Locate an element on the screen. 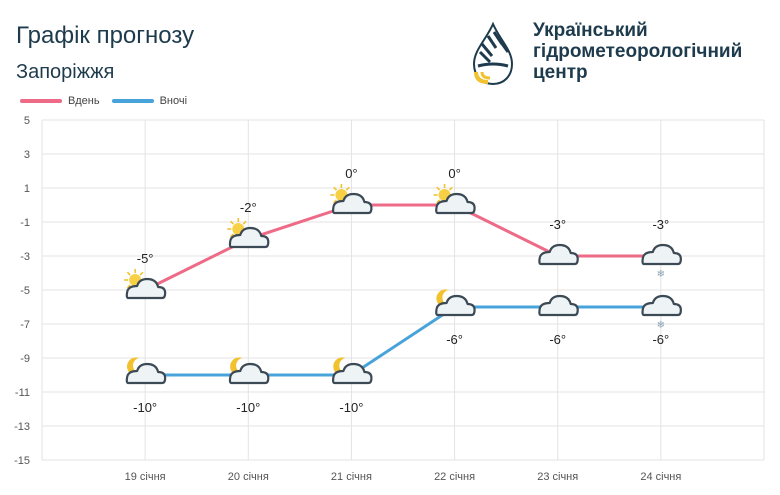 Image resolution: width=780 pixels, height=495 pixels. y-tick-label: -11 is located at coordinates (22, 393).